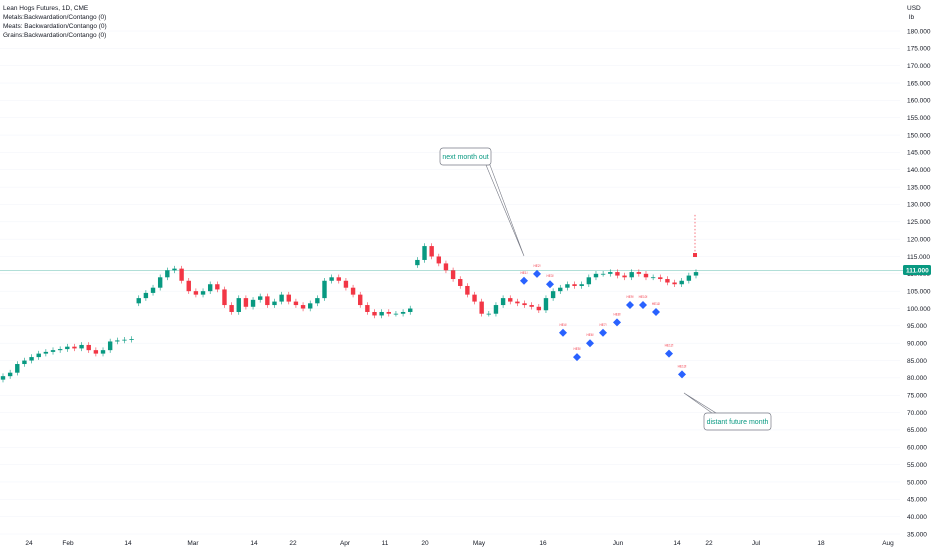 This screenshot has width=932, height=550. What do you see at coordinates (576, 349) in the screenshot?
I see `contract-marker-label: HE5!` at bounding box center [576, 349].